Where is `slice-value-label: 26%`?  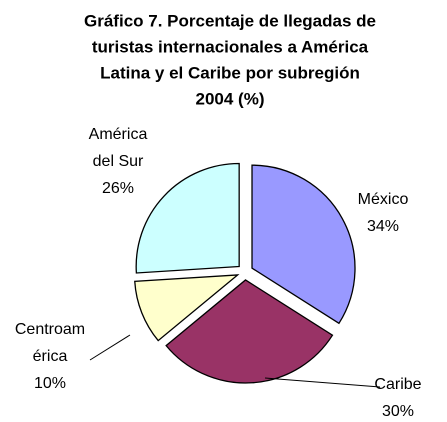 slice-value-label: 26% is located at coordinates (118, 188).